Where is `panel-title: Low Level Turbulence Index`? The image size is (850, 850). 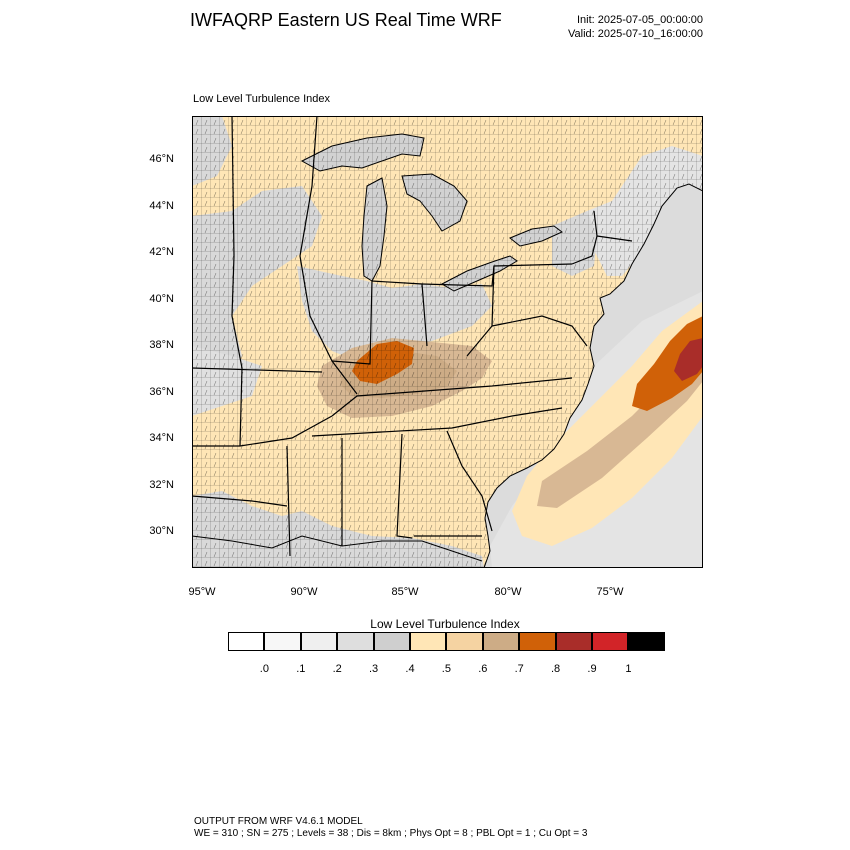
panel-title: Low Level Turbulence Index is located at coordinates (261, 99).